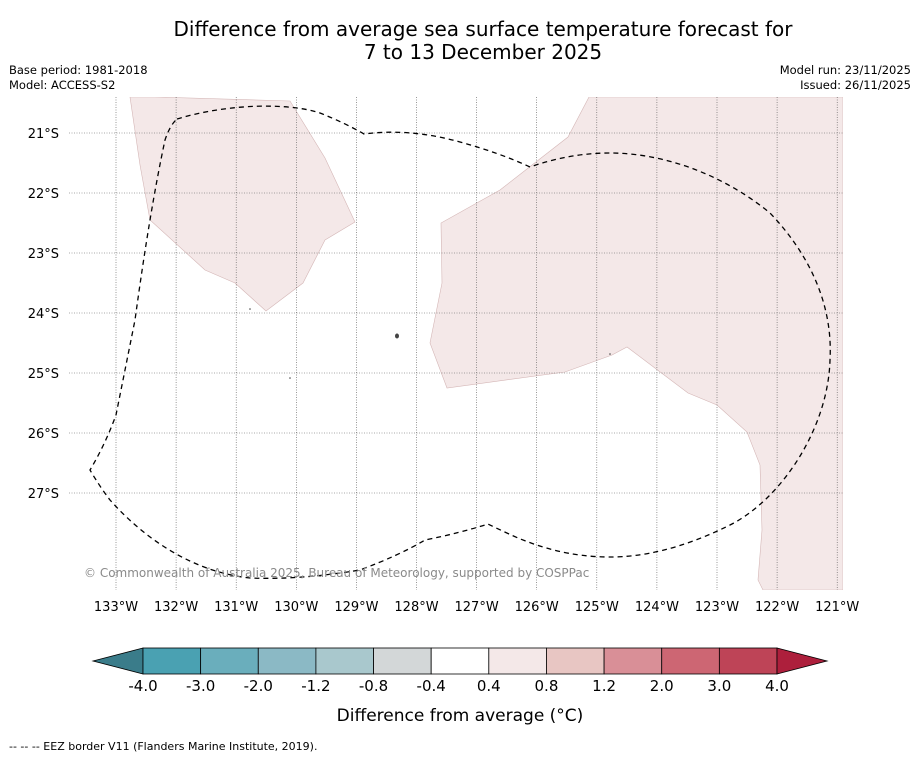 The width and height of the screenshot is (919, 758). Describe the element at coordinates (662, 686) in the screenshot. I see `colorbar-tick-label: 2.0` at that location.